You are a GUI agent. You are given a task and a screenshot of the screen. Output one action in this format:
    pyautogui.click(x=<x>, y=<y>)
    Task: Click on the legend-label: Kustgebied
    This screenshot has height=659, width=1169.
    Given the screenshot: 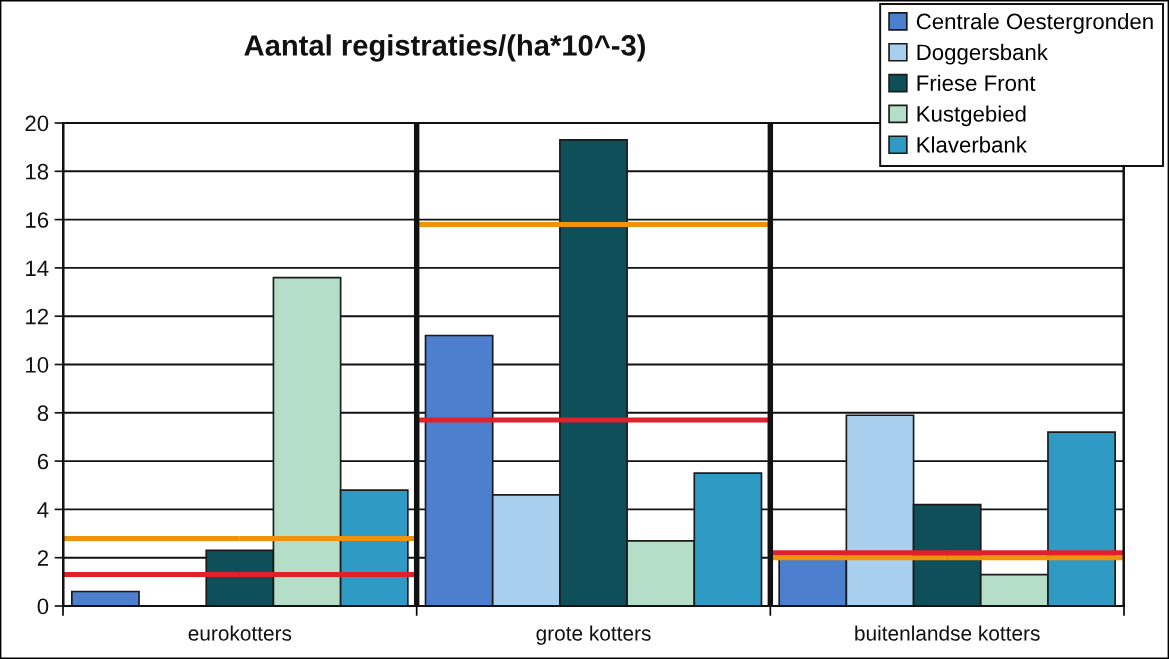 What is the action you would take?
    pyautogui.click(x=971, y=116)
    